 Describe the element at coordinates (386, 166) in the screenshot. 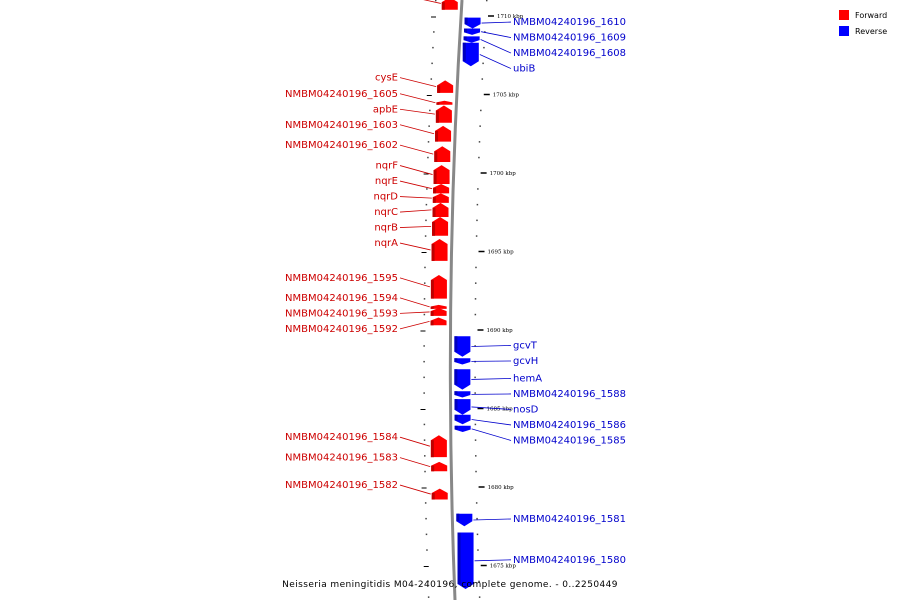

I see `gene-label-nqrf: nqrF` at that location.